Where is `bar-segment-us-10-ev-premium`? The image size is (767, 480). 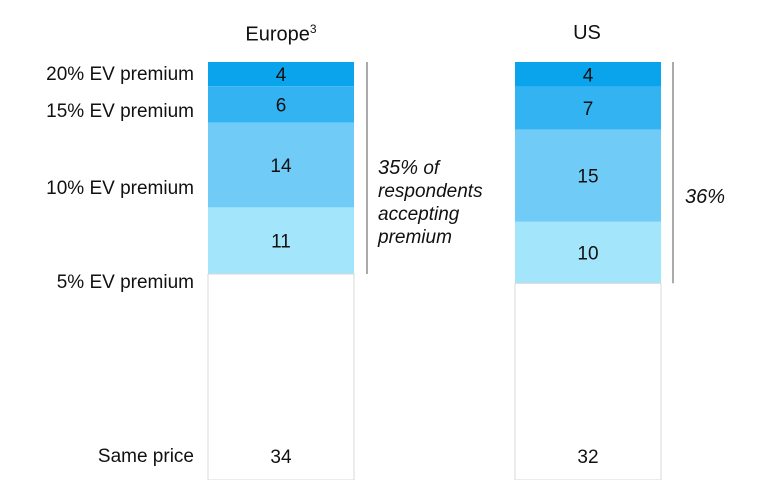
bar-segment-us-10-ev-premium is located at coordinates (588, 175).